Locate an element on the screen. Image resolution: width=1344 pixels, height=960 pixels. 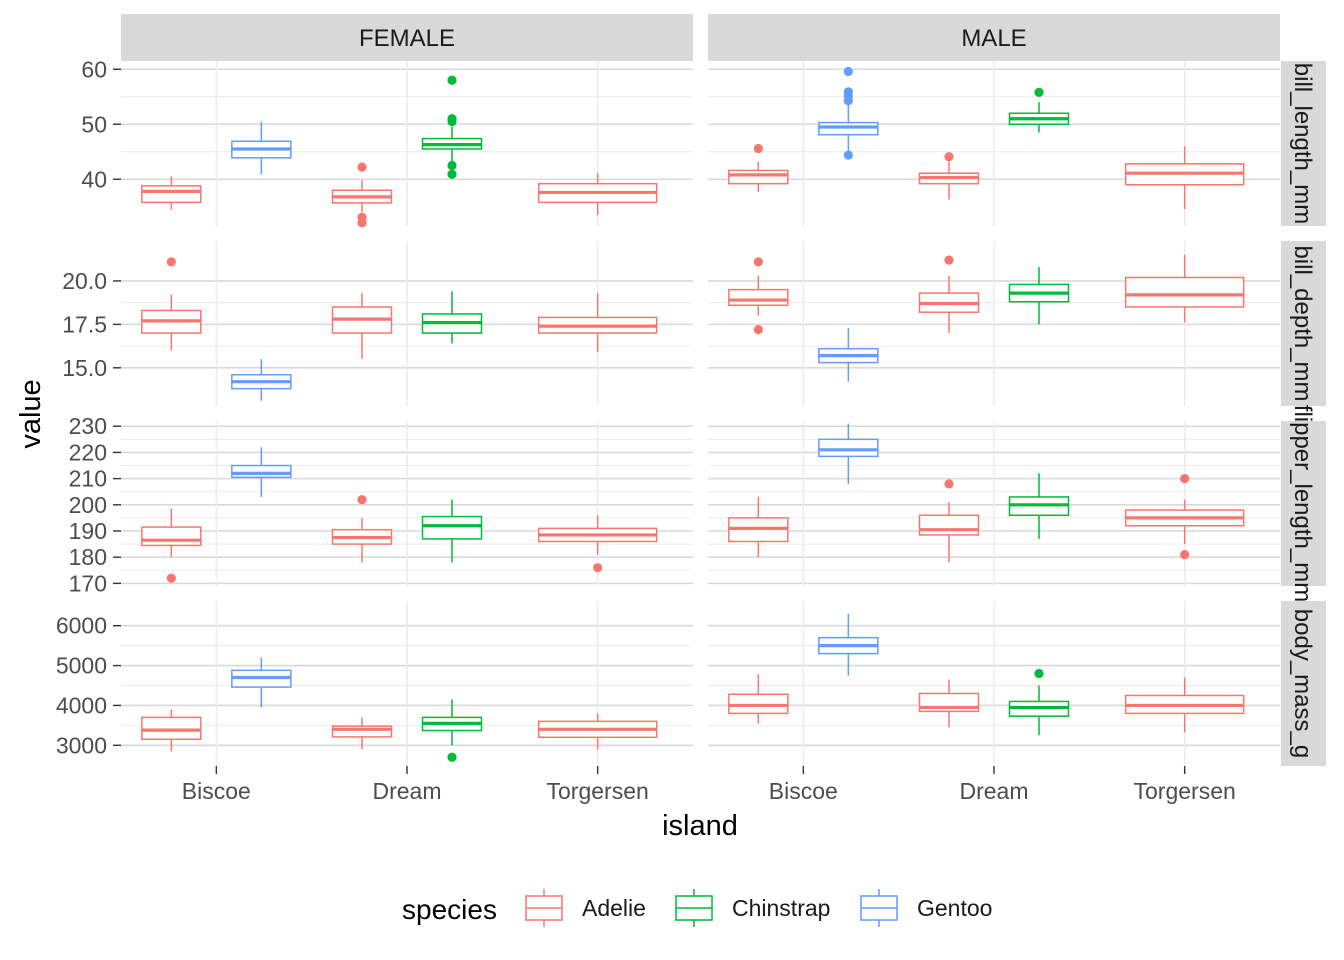
legend-title: species is located at coordinates (449, 909).